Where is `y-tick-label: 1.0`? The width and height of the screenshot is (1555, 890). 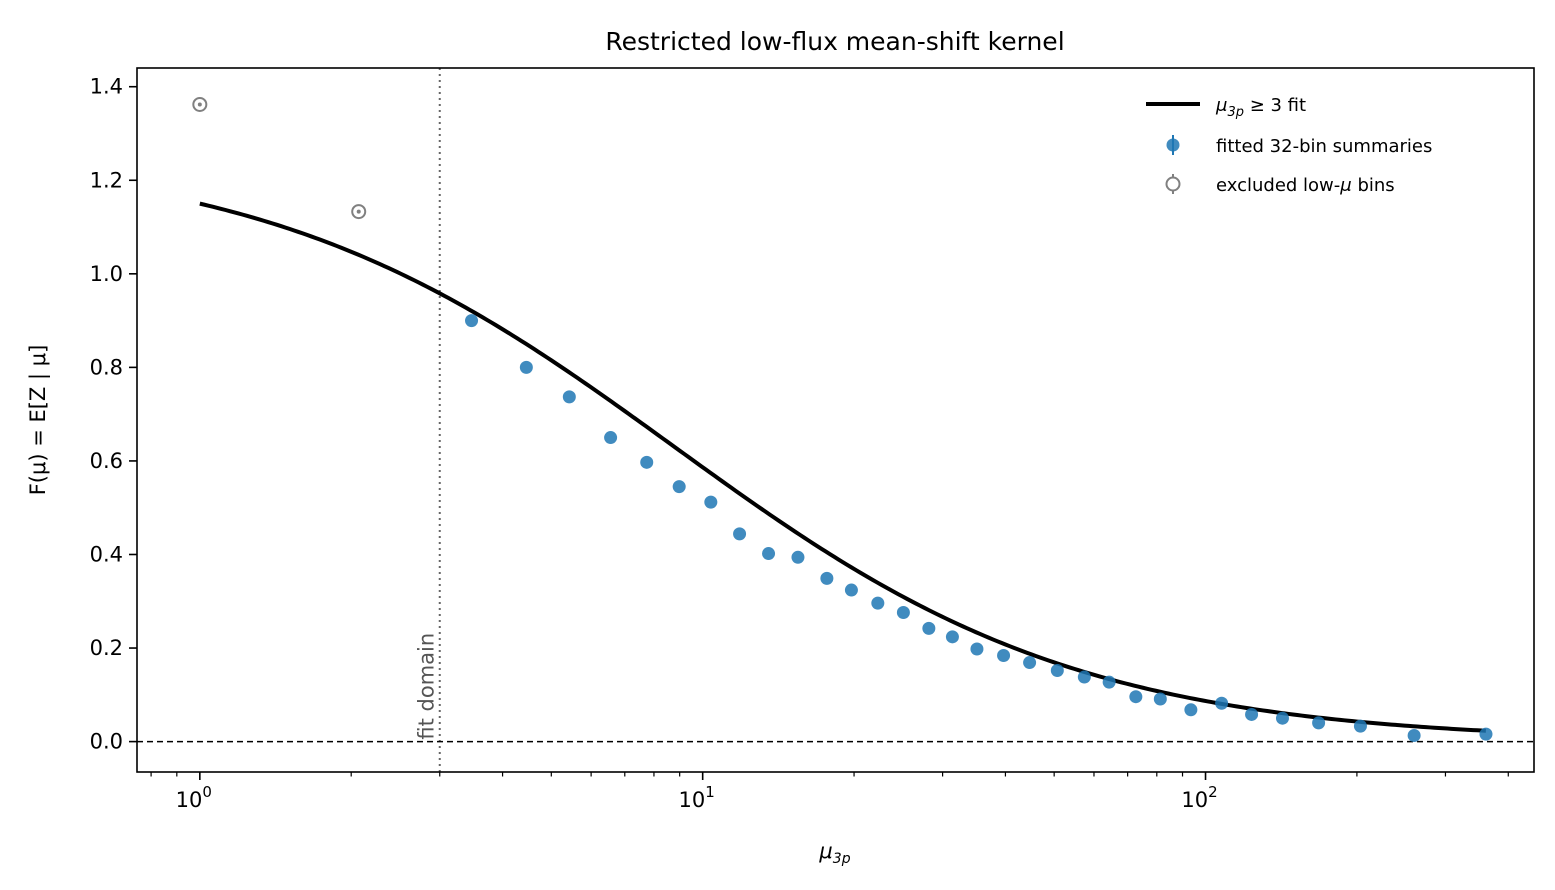
y-tick-label: 1.0 is located at coordinates (106, 274).